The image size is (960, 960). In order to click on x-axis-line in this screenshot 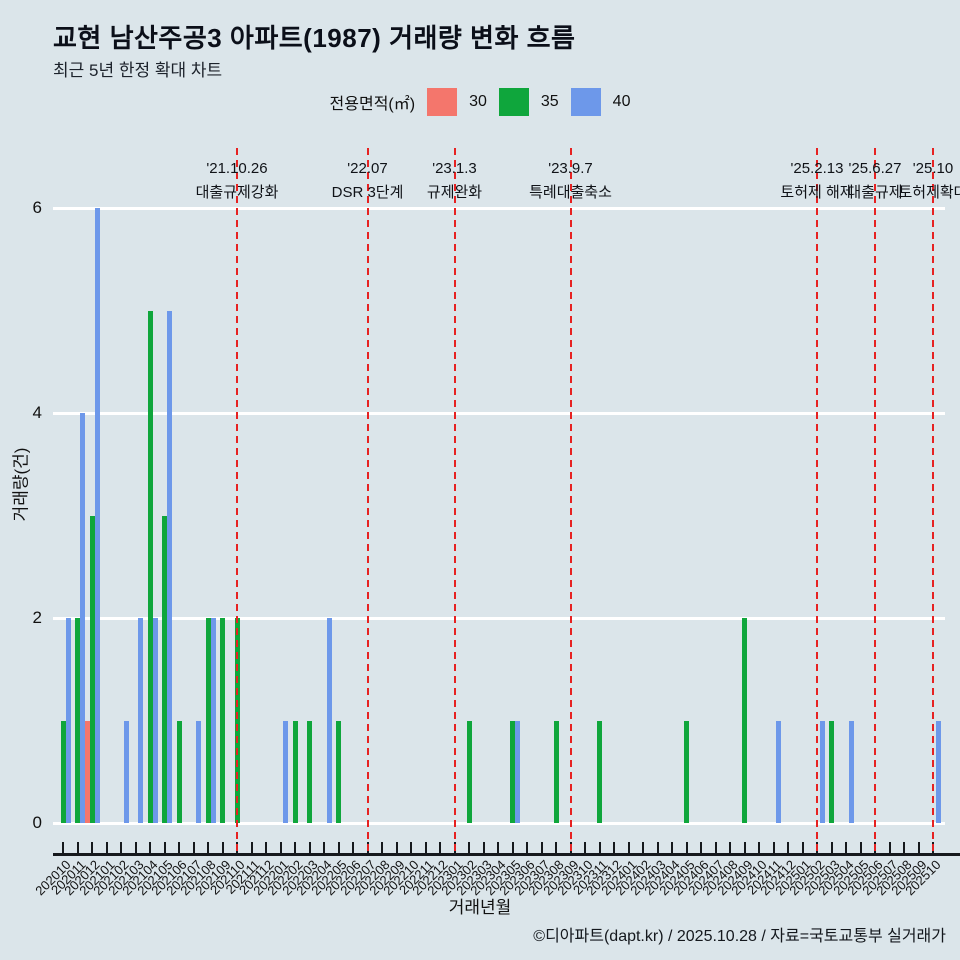, I will do `click(506, 854)`.